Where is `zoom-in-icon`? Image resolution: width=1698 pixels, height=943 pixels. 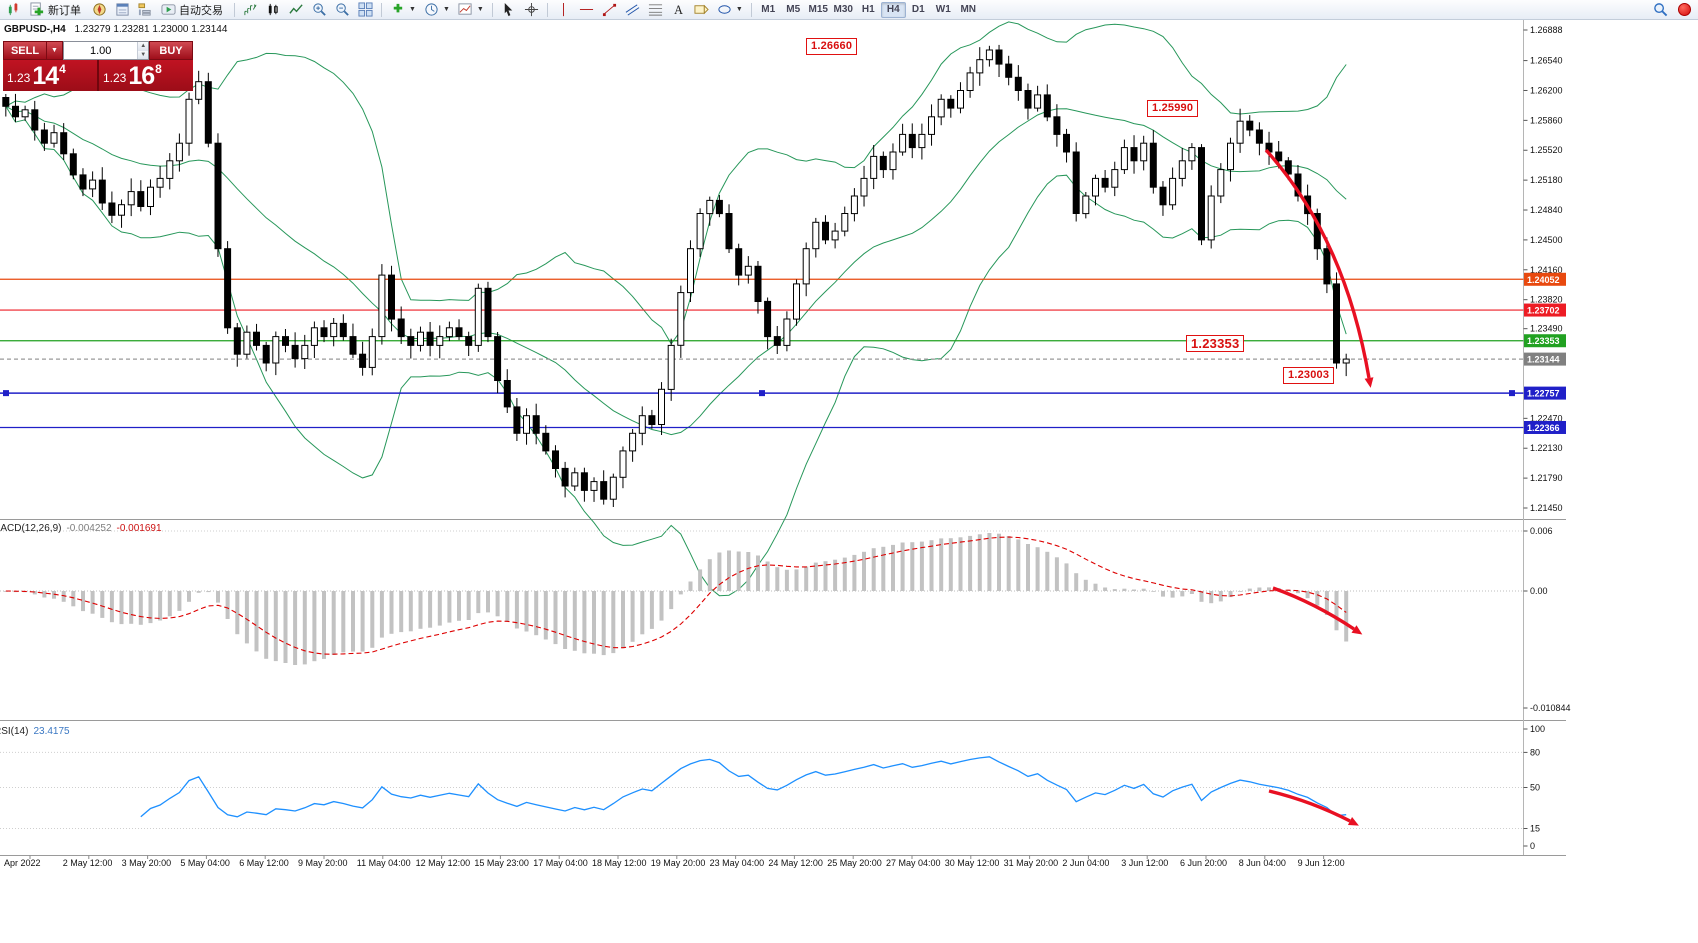 zoom-in-icon is located at coordinates (319, 9).